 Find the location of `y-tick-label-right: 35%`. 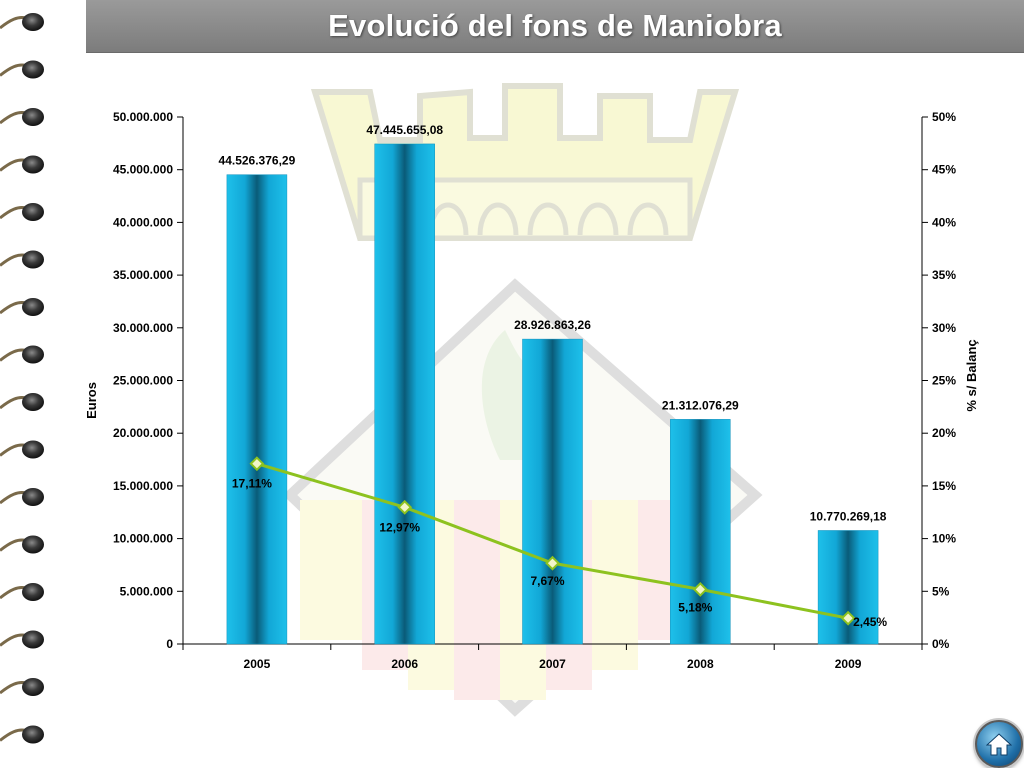

y-tick-label-right: 35% is located at coordinates (944, 275).